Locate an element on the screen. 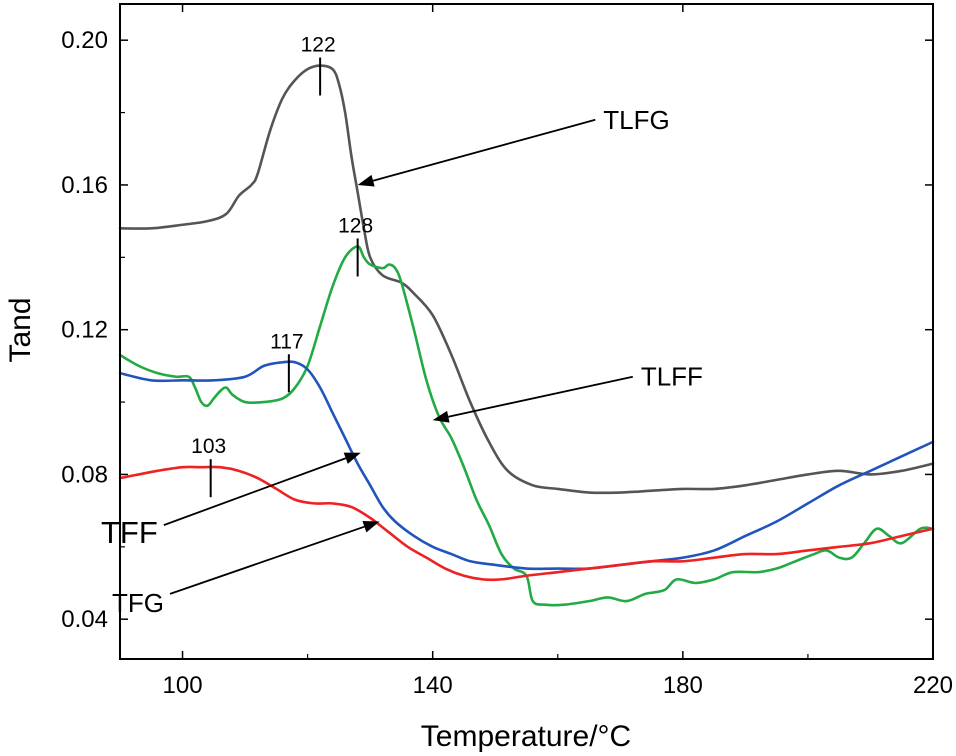 The height and width of the screenshot is (756, 956). curve-label-tlff: TLFF is located at coordinates (672, 377).